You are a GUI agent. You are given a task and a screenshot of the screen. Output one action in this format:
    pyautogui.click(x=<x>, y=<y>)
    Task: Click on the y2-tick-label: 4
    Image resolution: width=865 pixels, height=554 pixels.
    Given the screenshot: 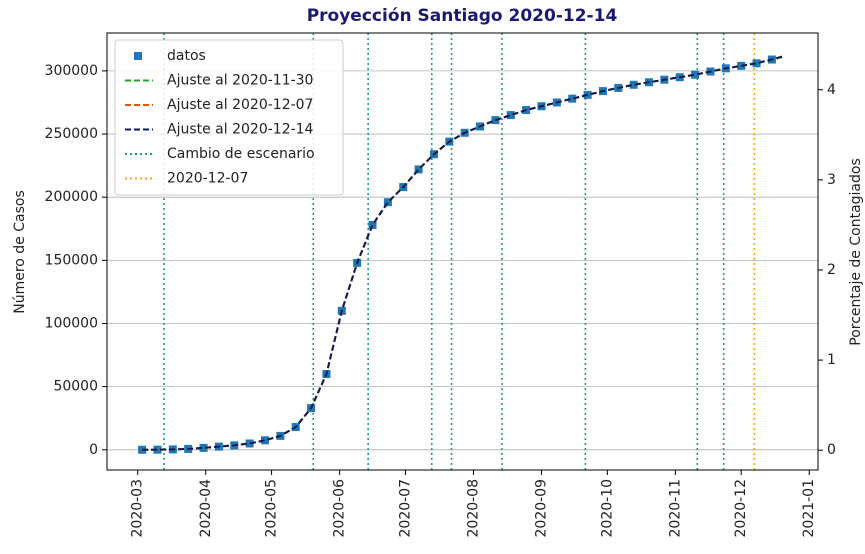 What is the action you would take?
    pyautogui.click(x=831, y=90)
    